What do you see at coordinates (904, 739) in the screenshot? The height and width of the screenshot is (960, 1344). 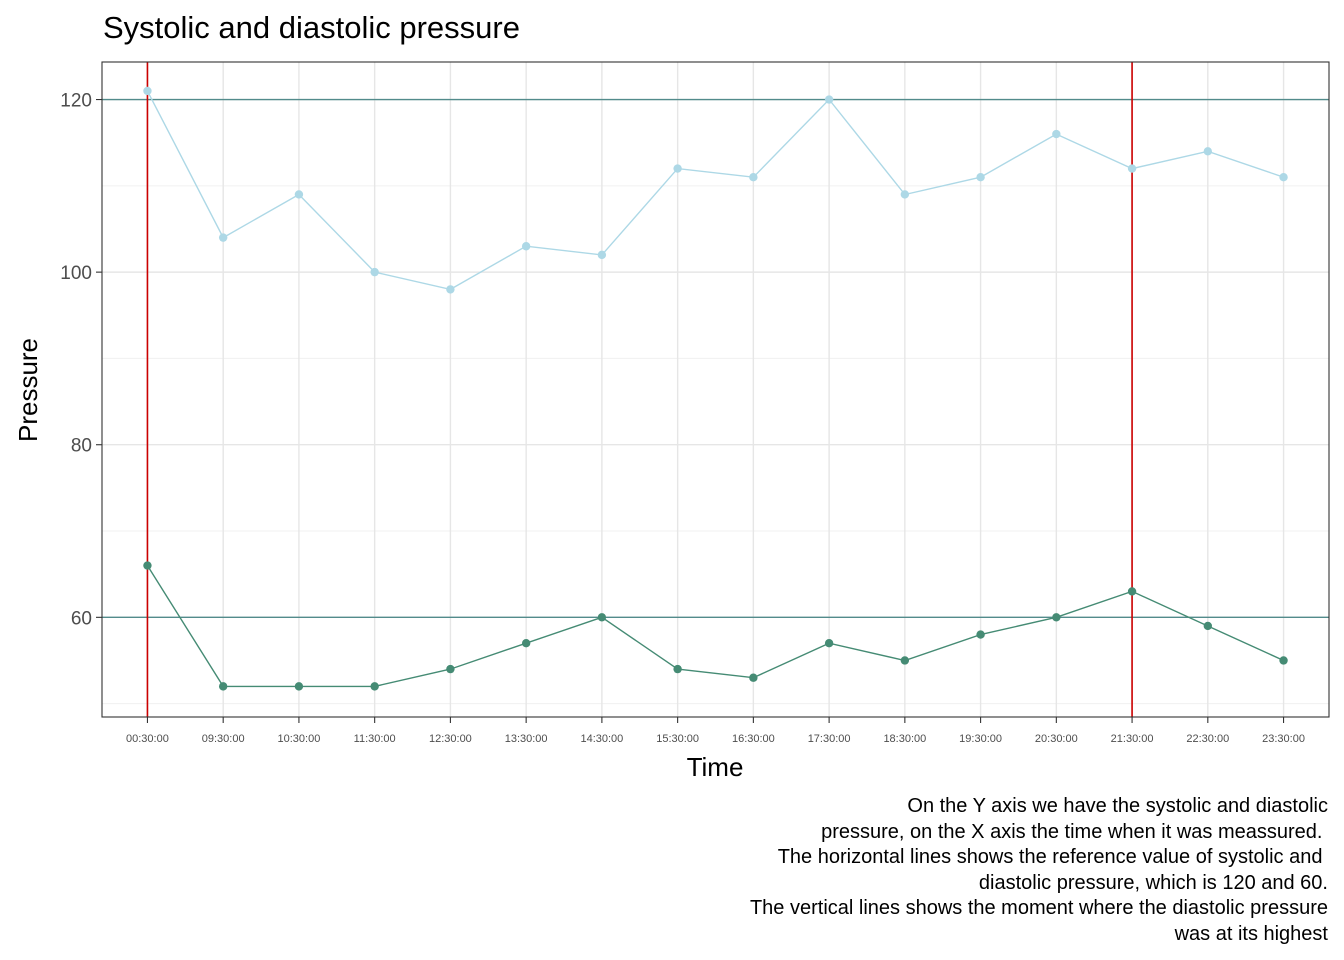 I see `x-tick-label: 18:30:00` at bounding box center [904, 739].